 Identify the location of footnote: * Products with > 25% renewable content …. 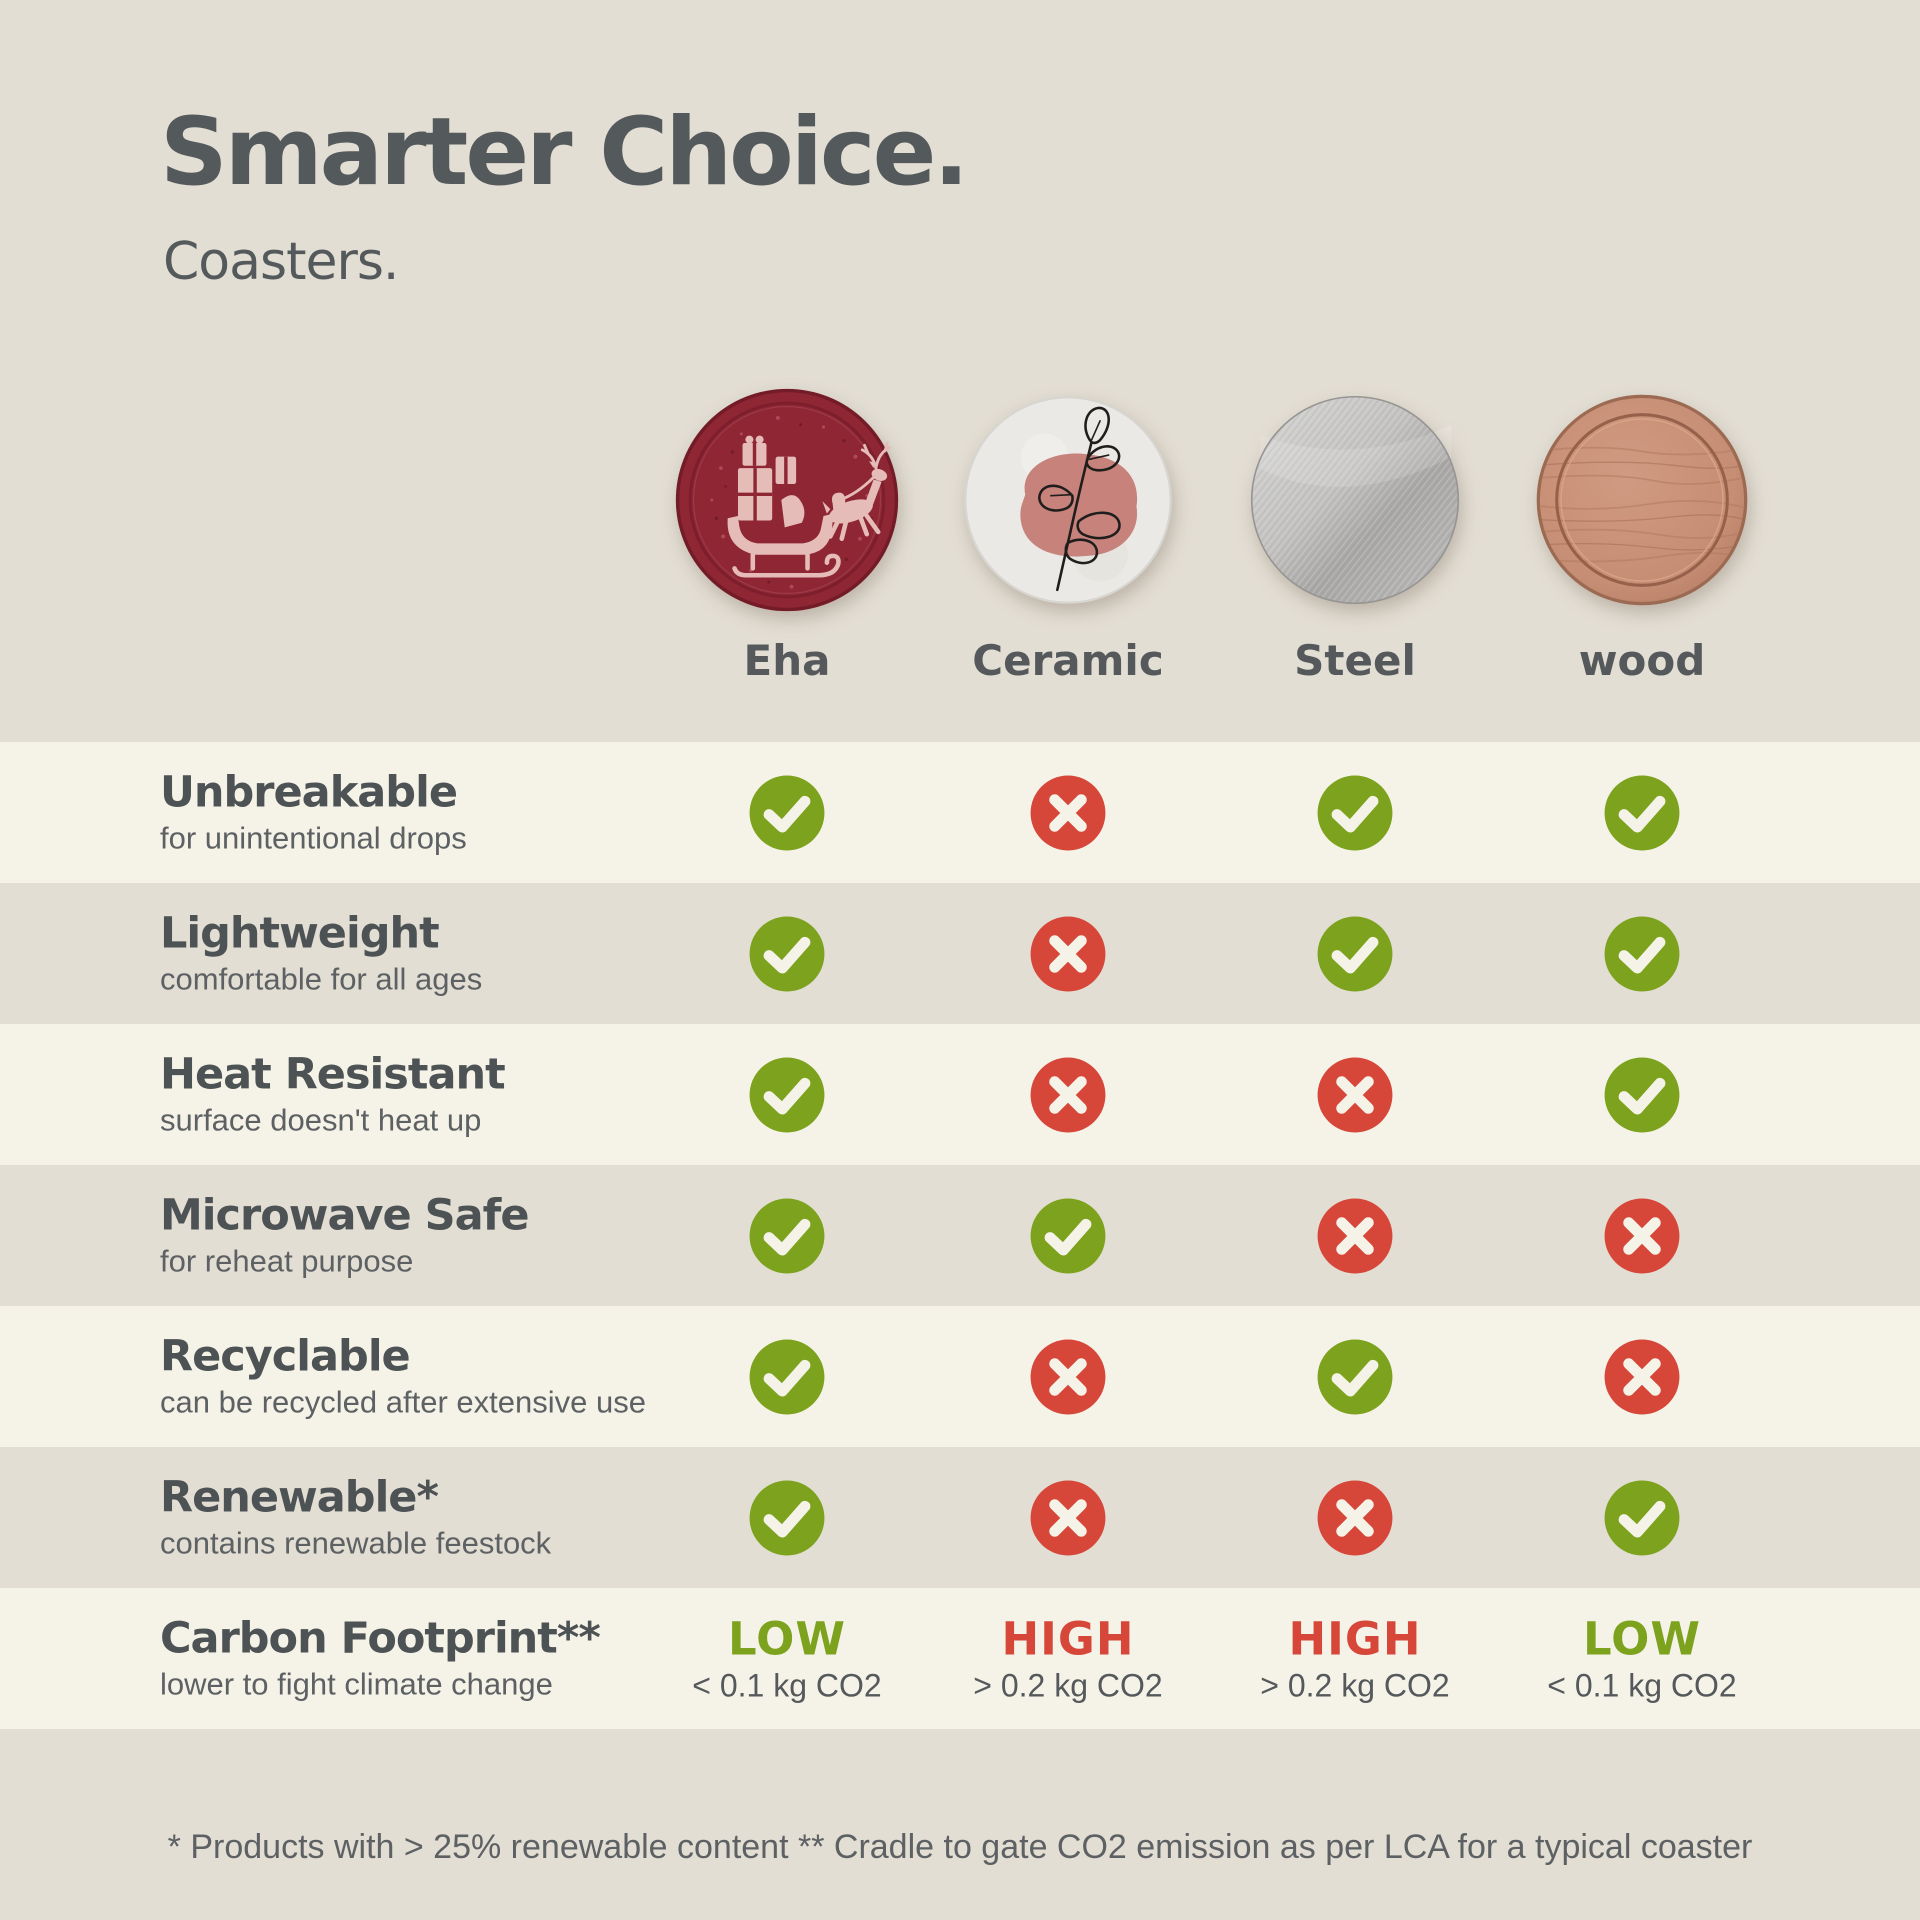
(960, 1847).